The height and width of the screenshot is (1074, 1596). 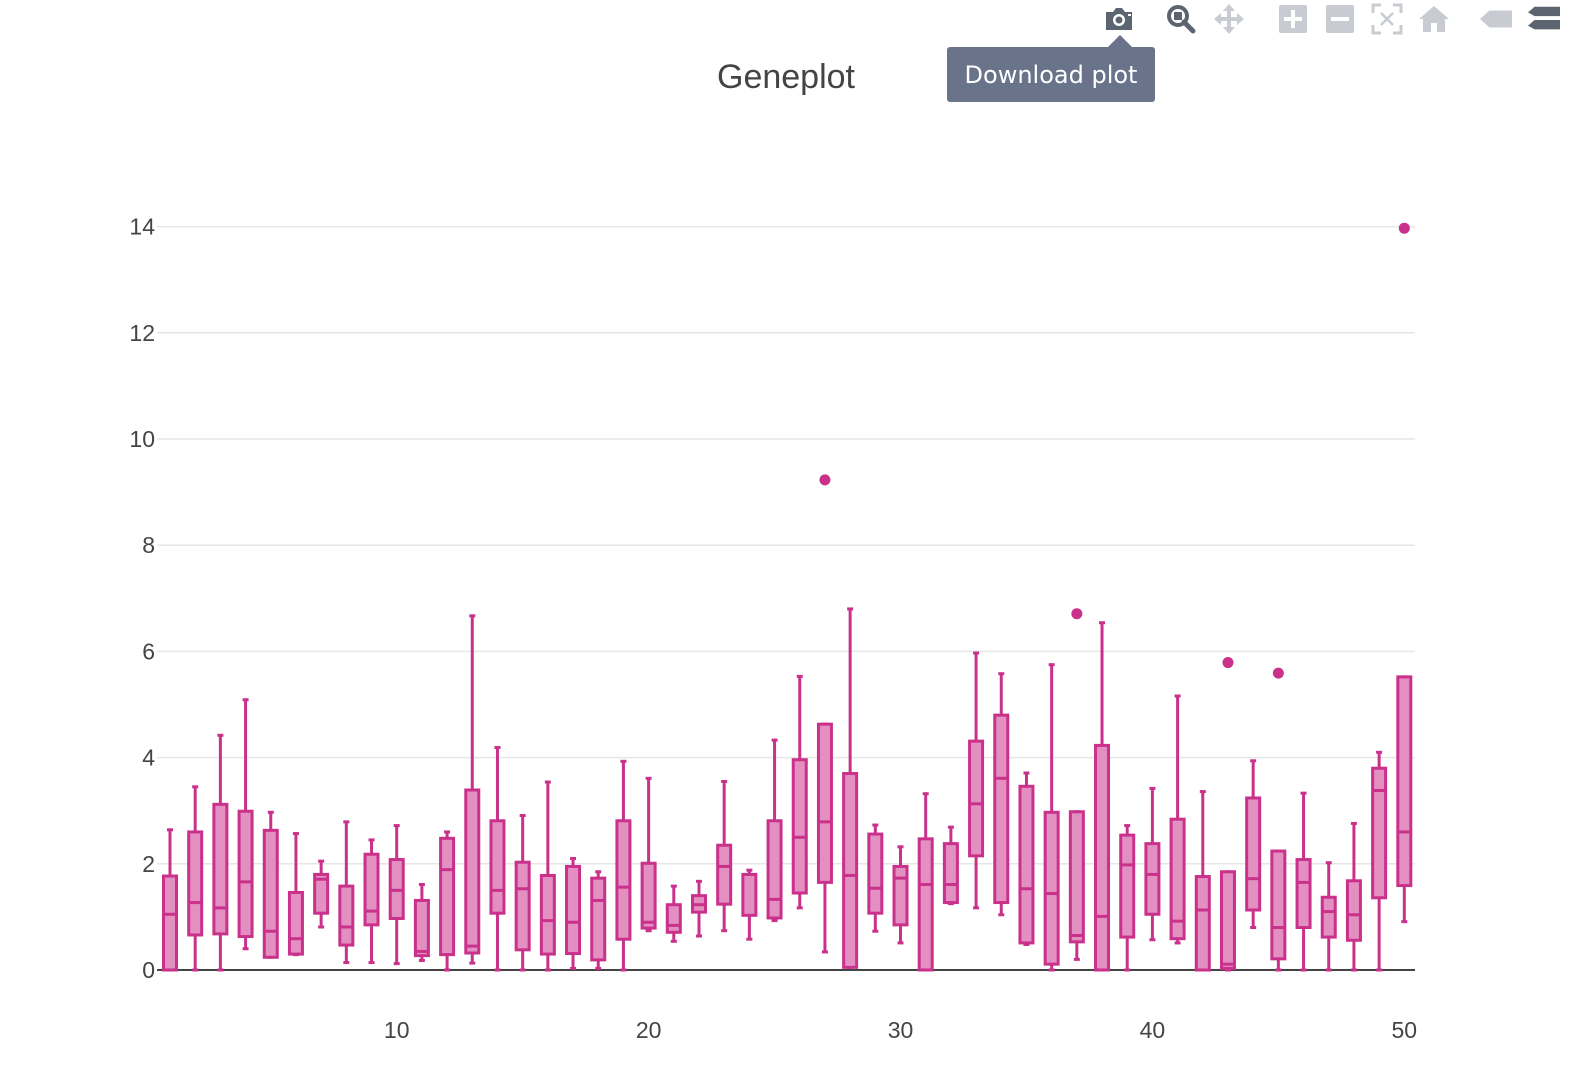 What do you see at coordinates (142, 227) in the screenshot?
I see `y-tick-label: 14` at bounding box center [142, 227].